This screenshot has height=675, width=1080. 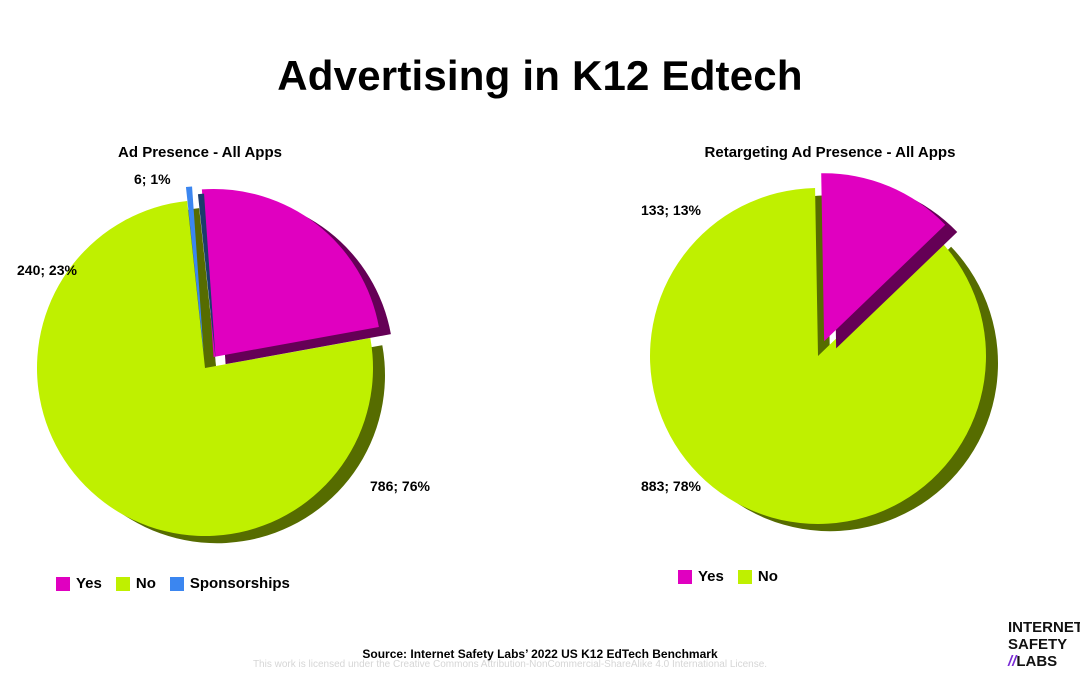 I want to click on pie-slice-shadow-sponsorships, so click(x=206, y=277).